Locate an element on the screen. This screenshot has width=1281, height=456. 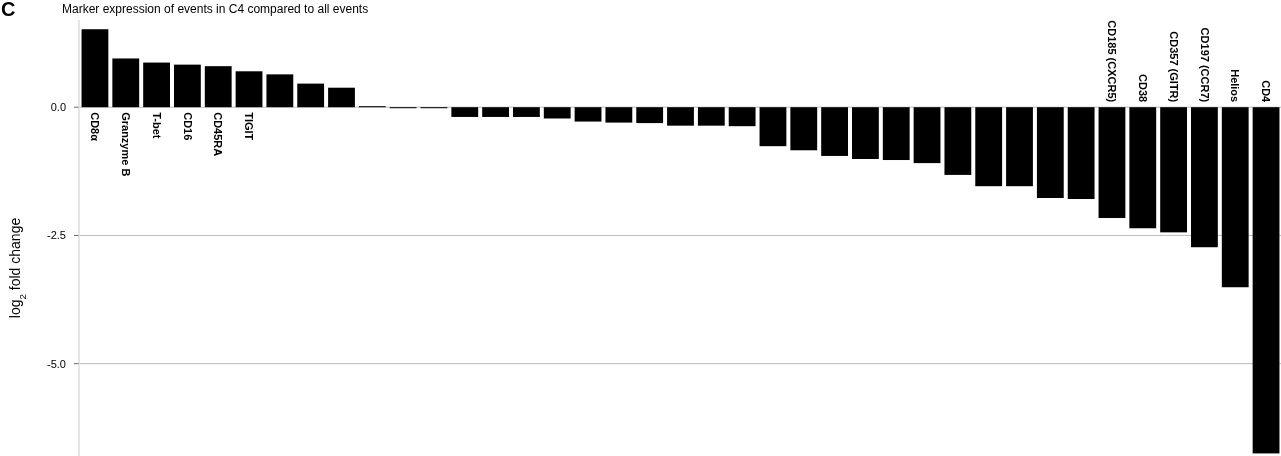
x-tick-label: Granzyme B is located at coordinates (125, 144).